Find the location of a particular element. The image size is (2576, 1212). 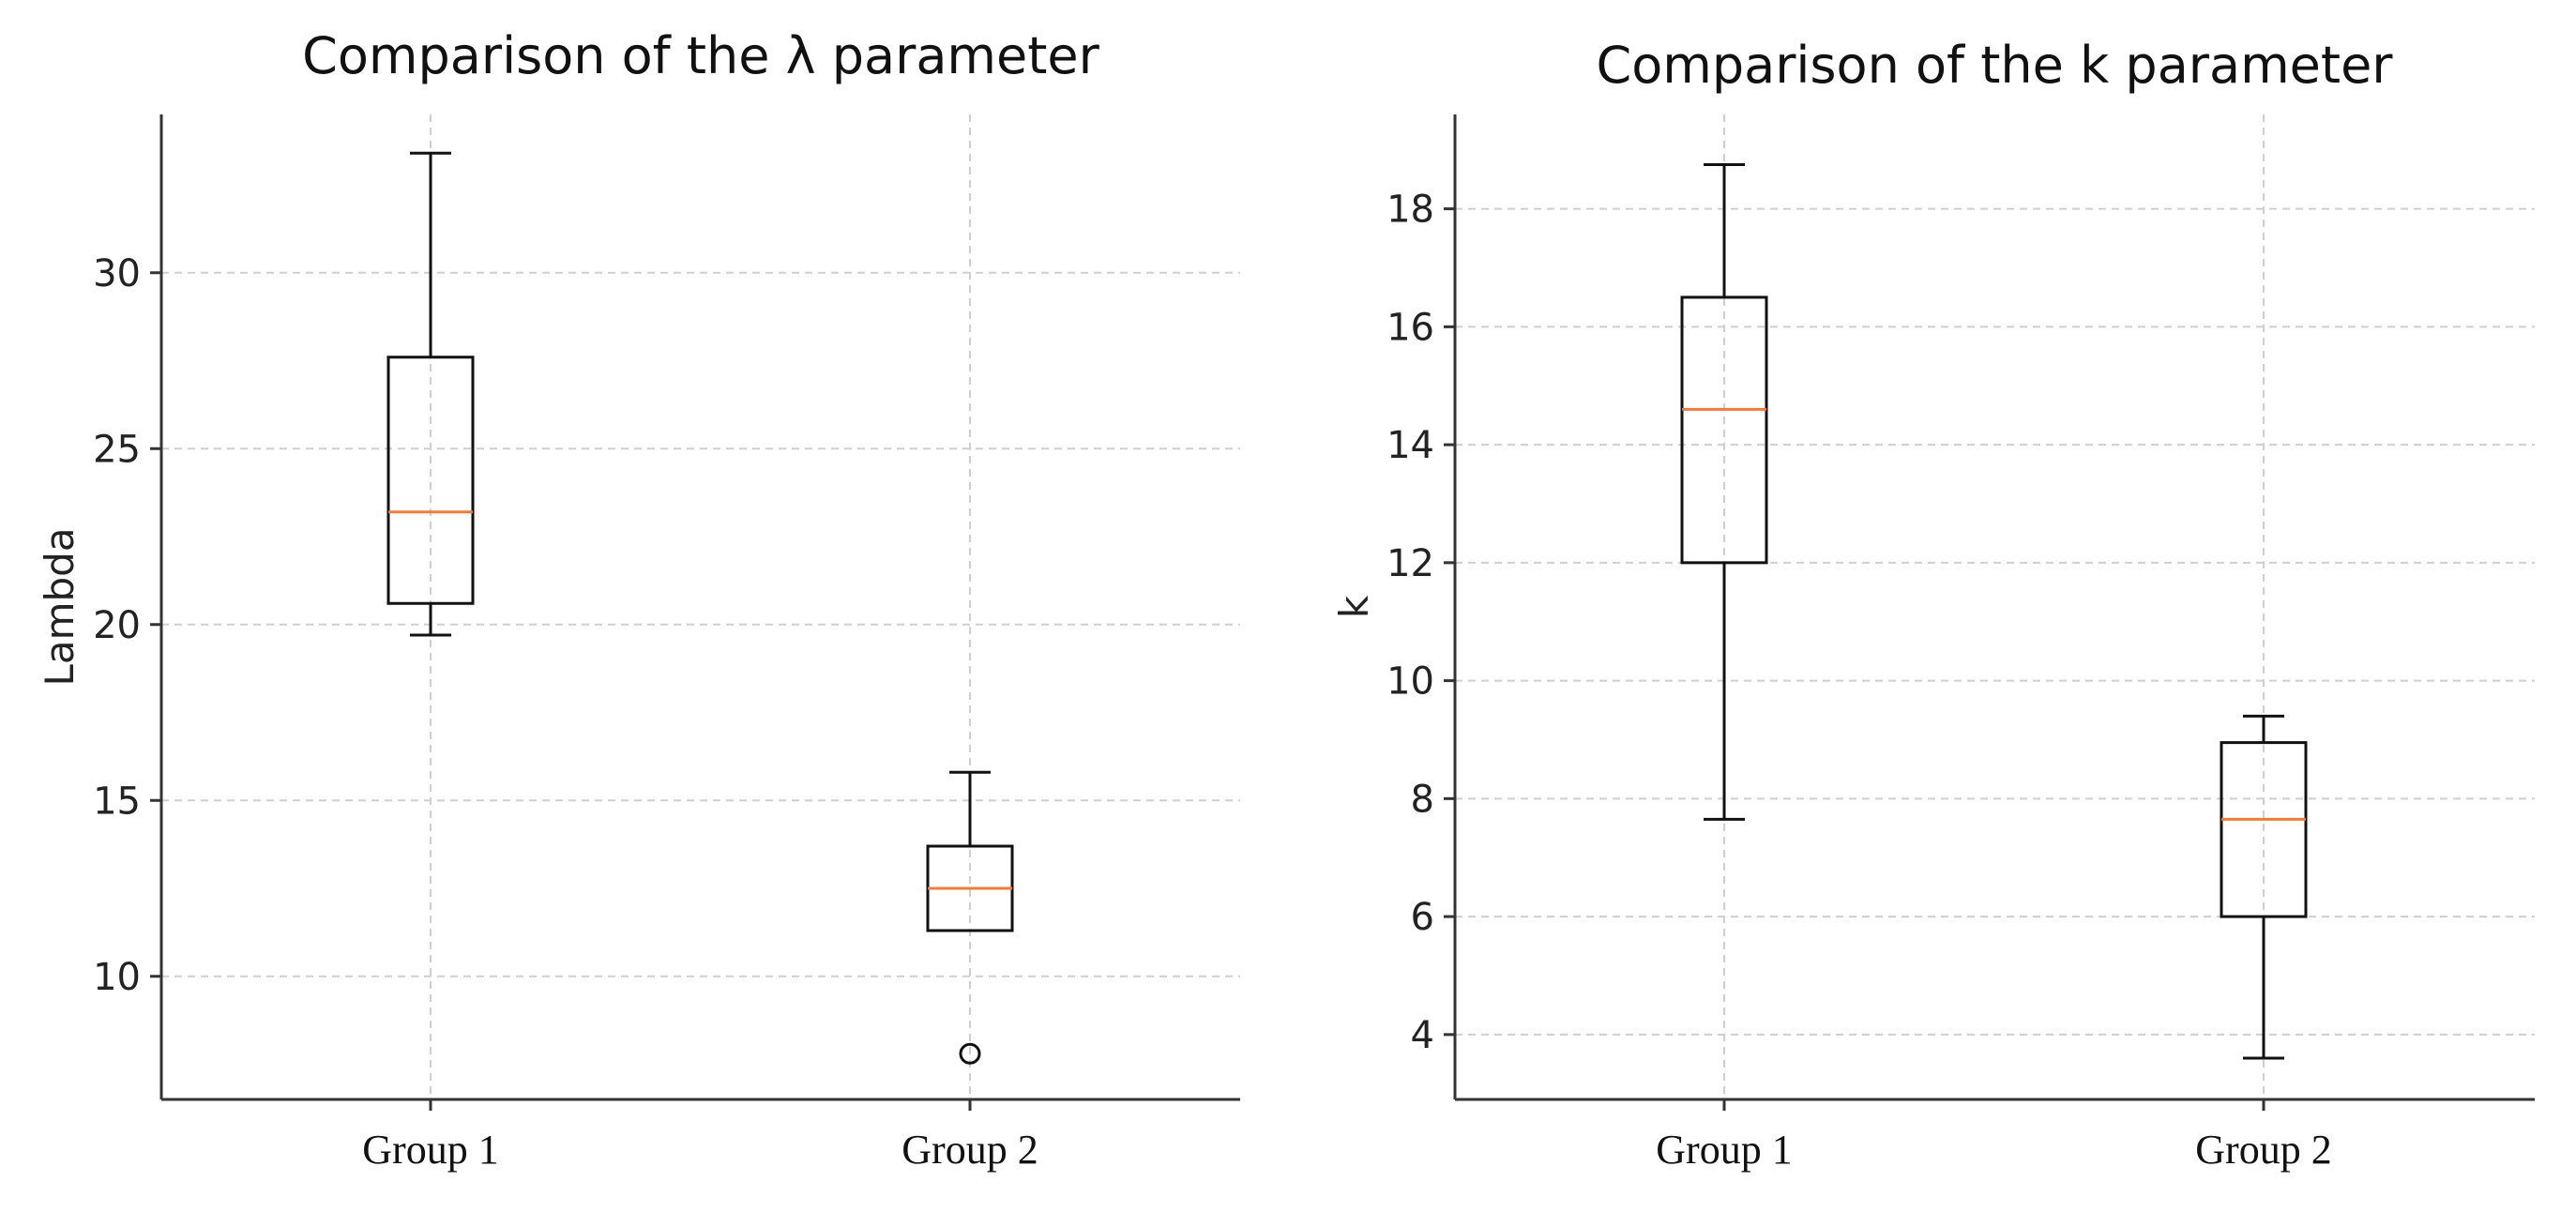

y-tick-label: 18 is located at coordinates (1410, 210).